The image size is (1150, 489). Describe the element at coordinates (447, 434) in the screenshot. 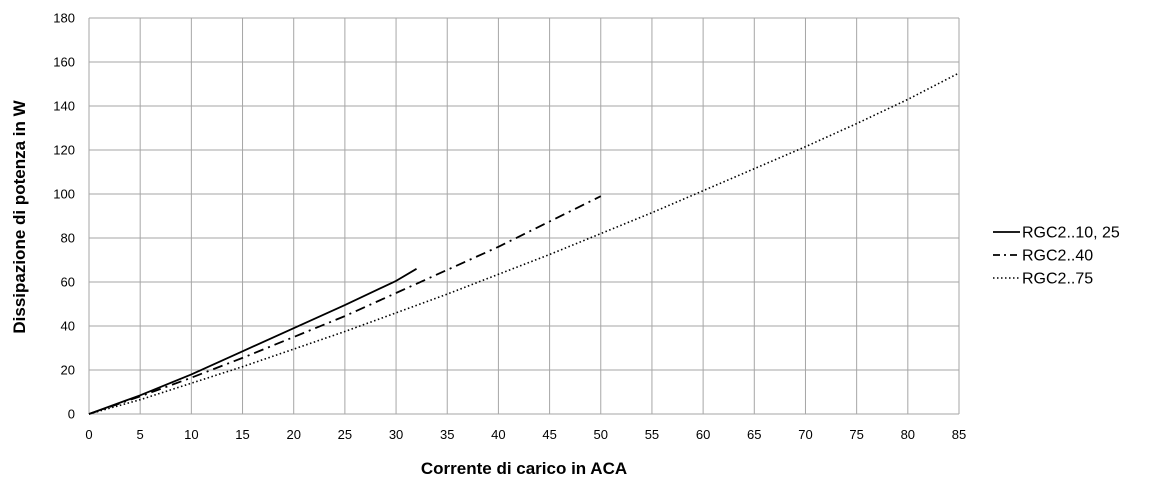

I see `x-tick-label: 35` at that location.